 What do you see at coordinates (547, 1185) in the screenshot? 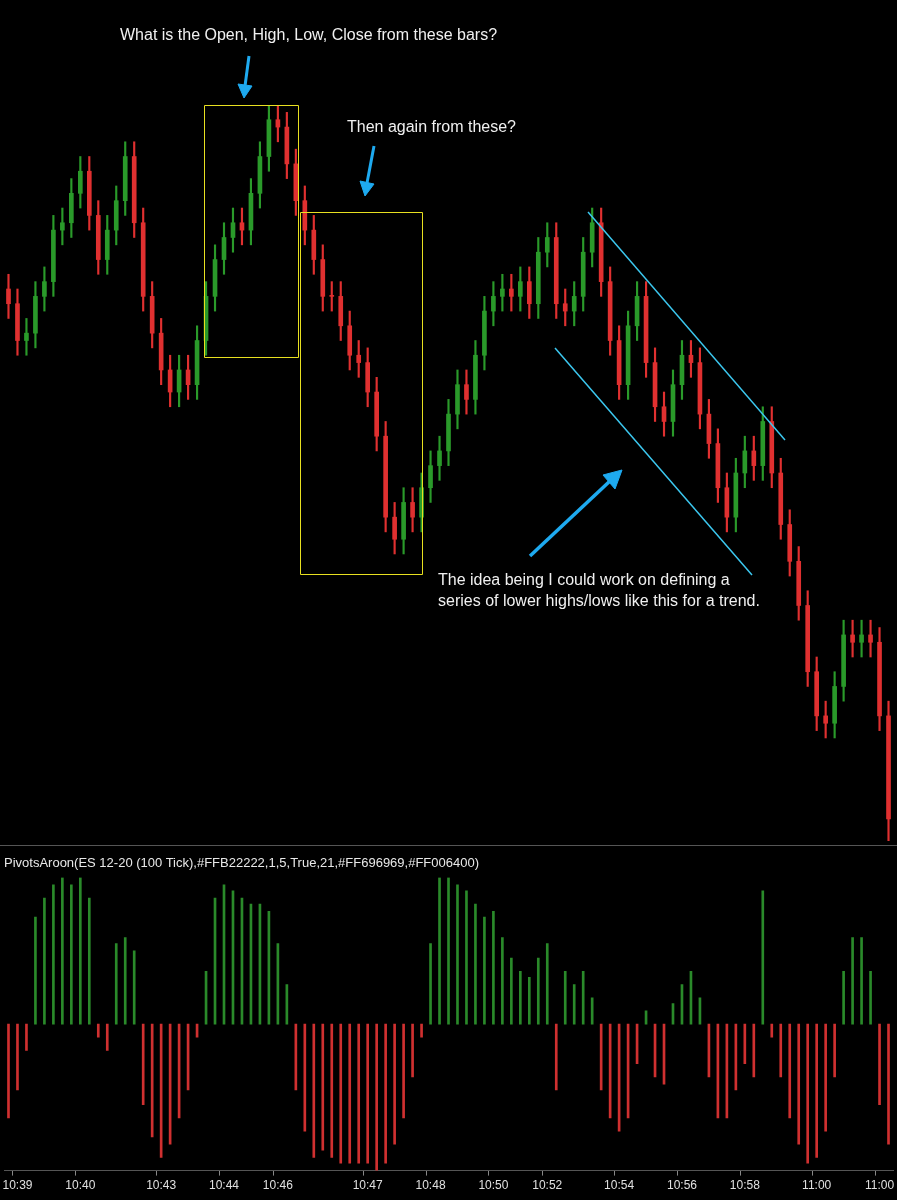
I see `x-tick-label: 10:52` at bounding box center [547, 1185].